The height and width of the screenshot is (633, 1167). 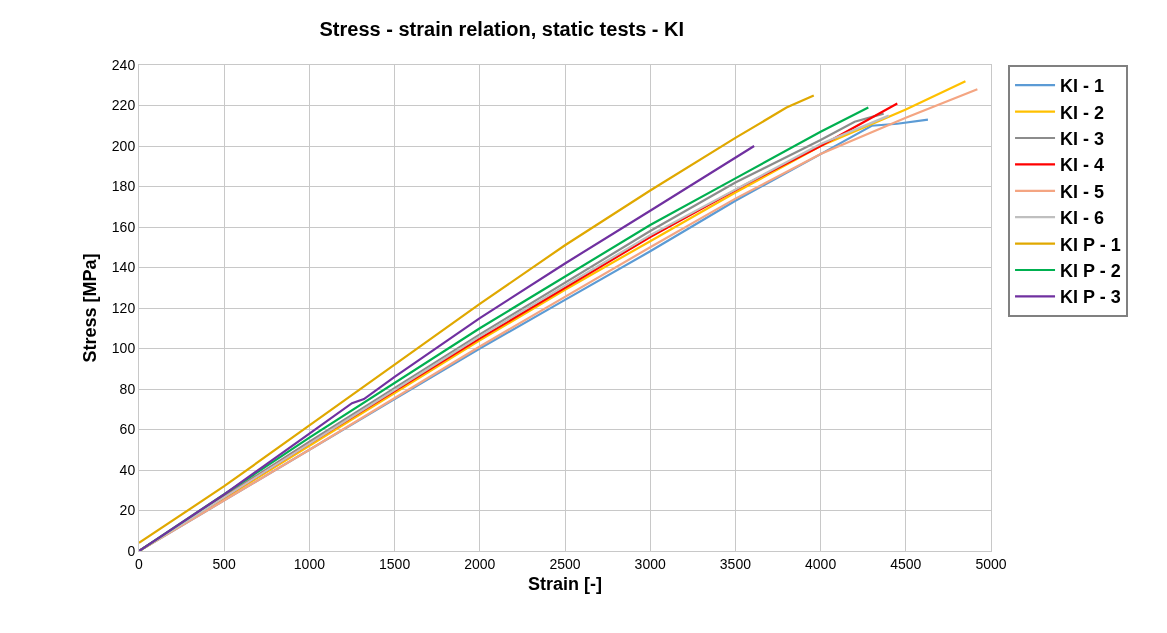 I want to click on x-tick-label: 4500, so click(x=906, y=563).